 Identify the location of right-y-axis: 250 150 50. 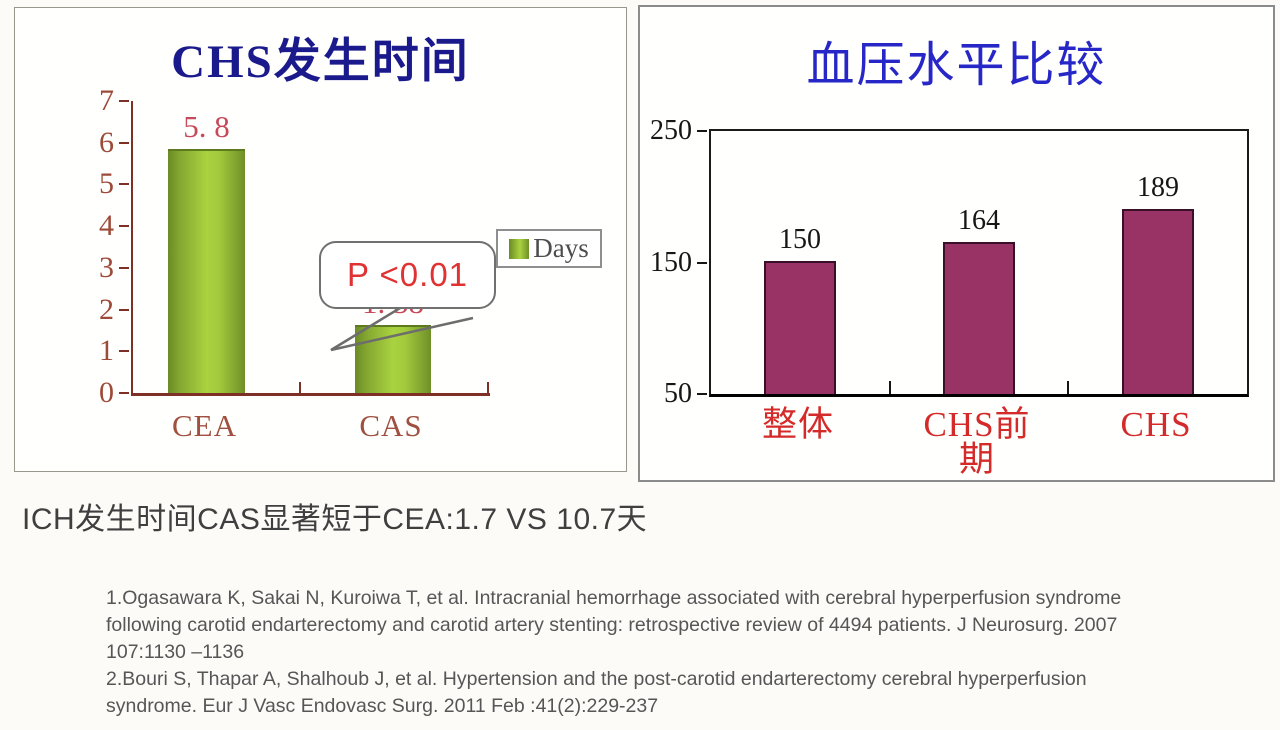
(673, 262).